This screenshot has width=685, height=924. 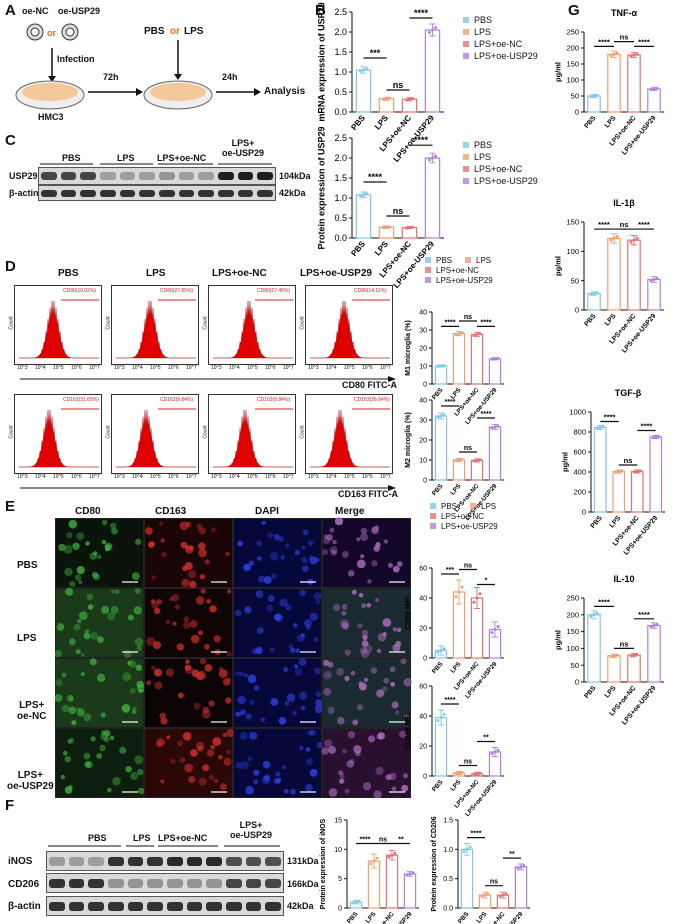 I want to click on flow-histogram: CD163(9.84%) Count 10^3 10^4 10^5 10^6 10^7, so click(x=152, y=437).